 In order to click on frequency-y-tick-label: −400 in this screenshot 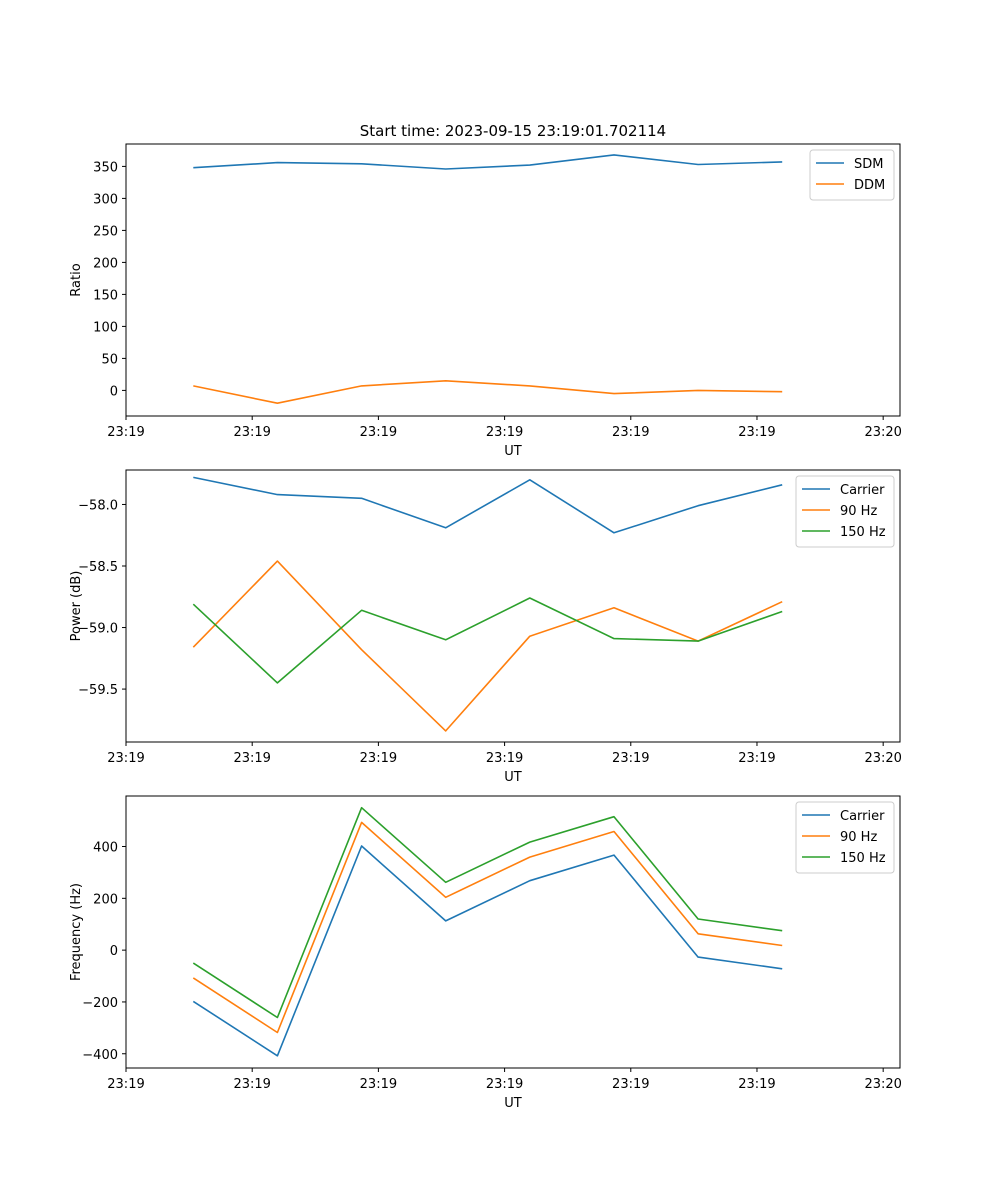, I will do `click(100, 1055)`.